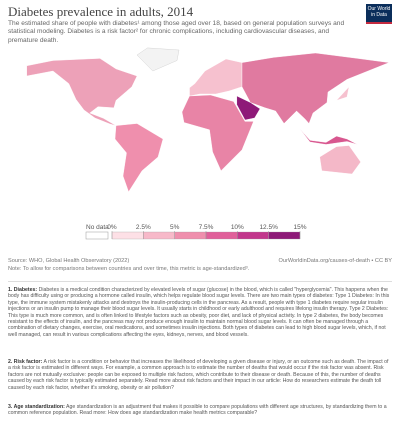 The height and width of the screenshot is (424, 400). Describe the element at coordinates (315, 88) in the screenshot. I see `asia` at that location.